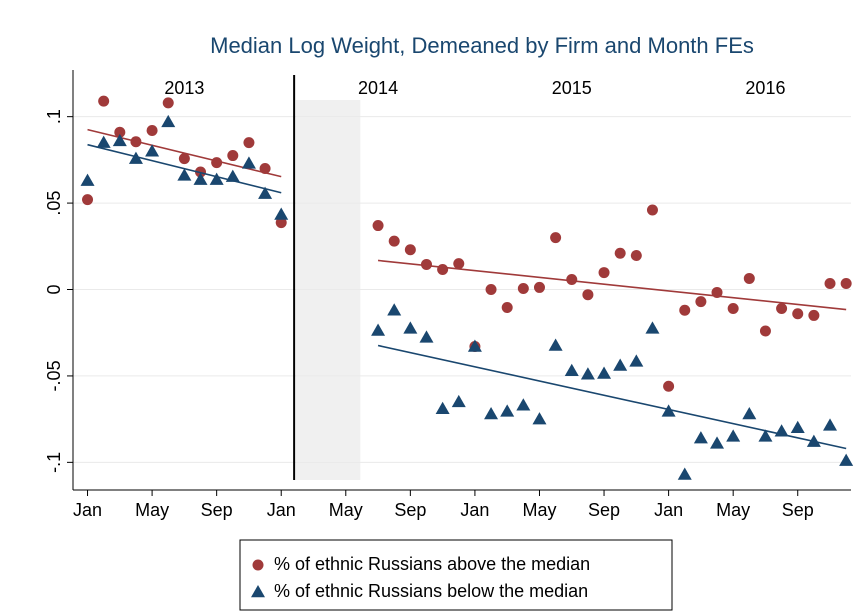  I want to click on fit-line, so click(612, 285).